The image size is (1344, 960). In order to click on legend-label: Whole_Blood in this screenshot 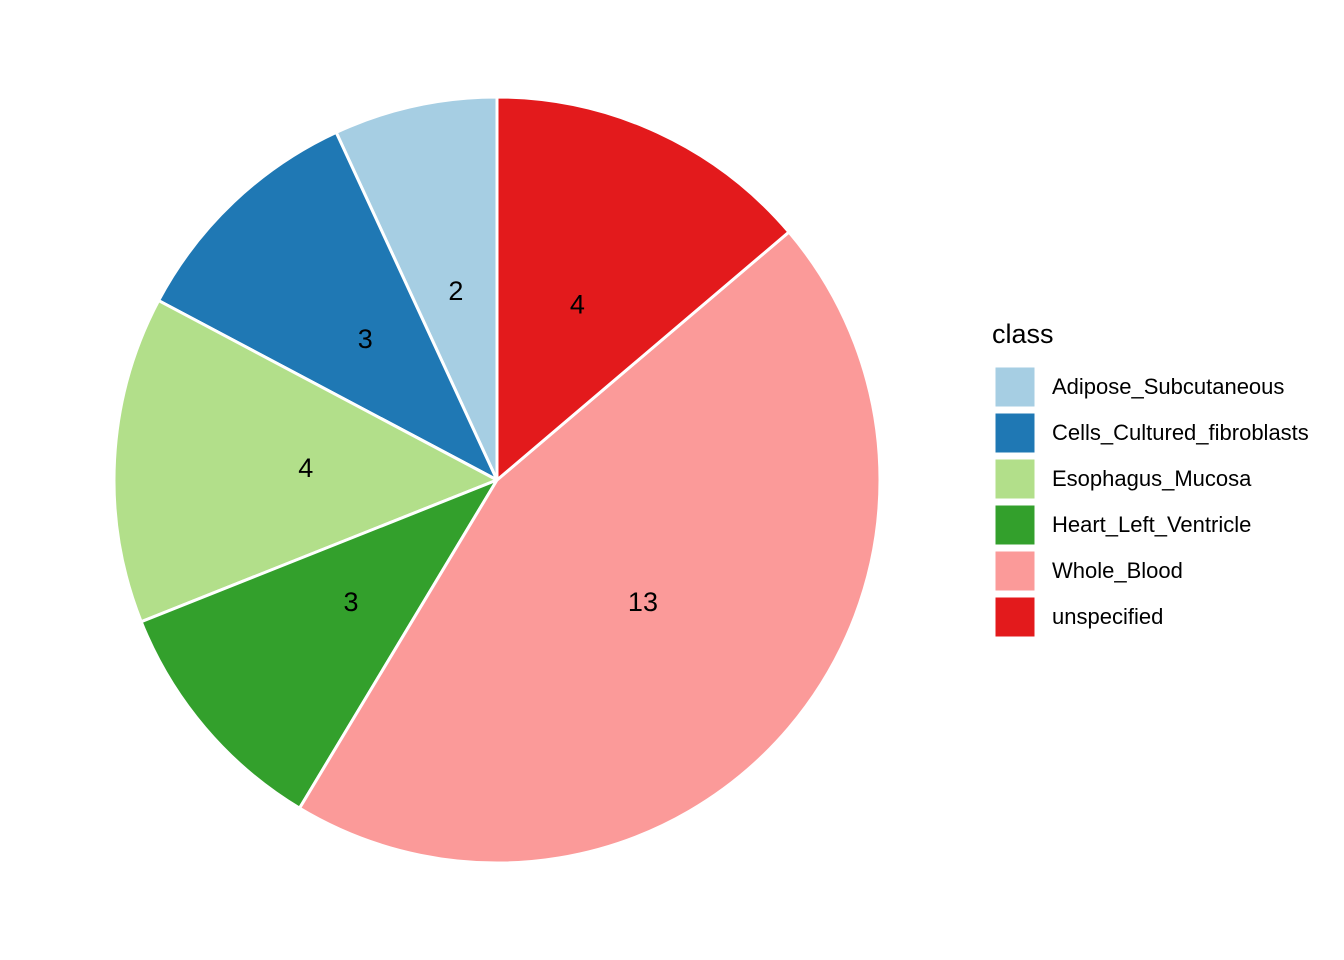, I will do `click(1117, 570)`.